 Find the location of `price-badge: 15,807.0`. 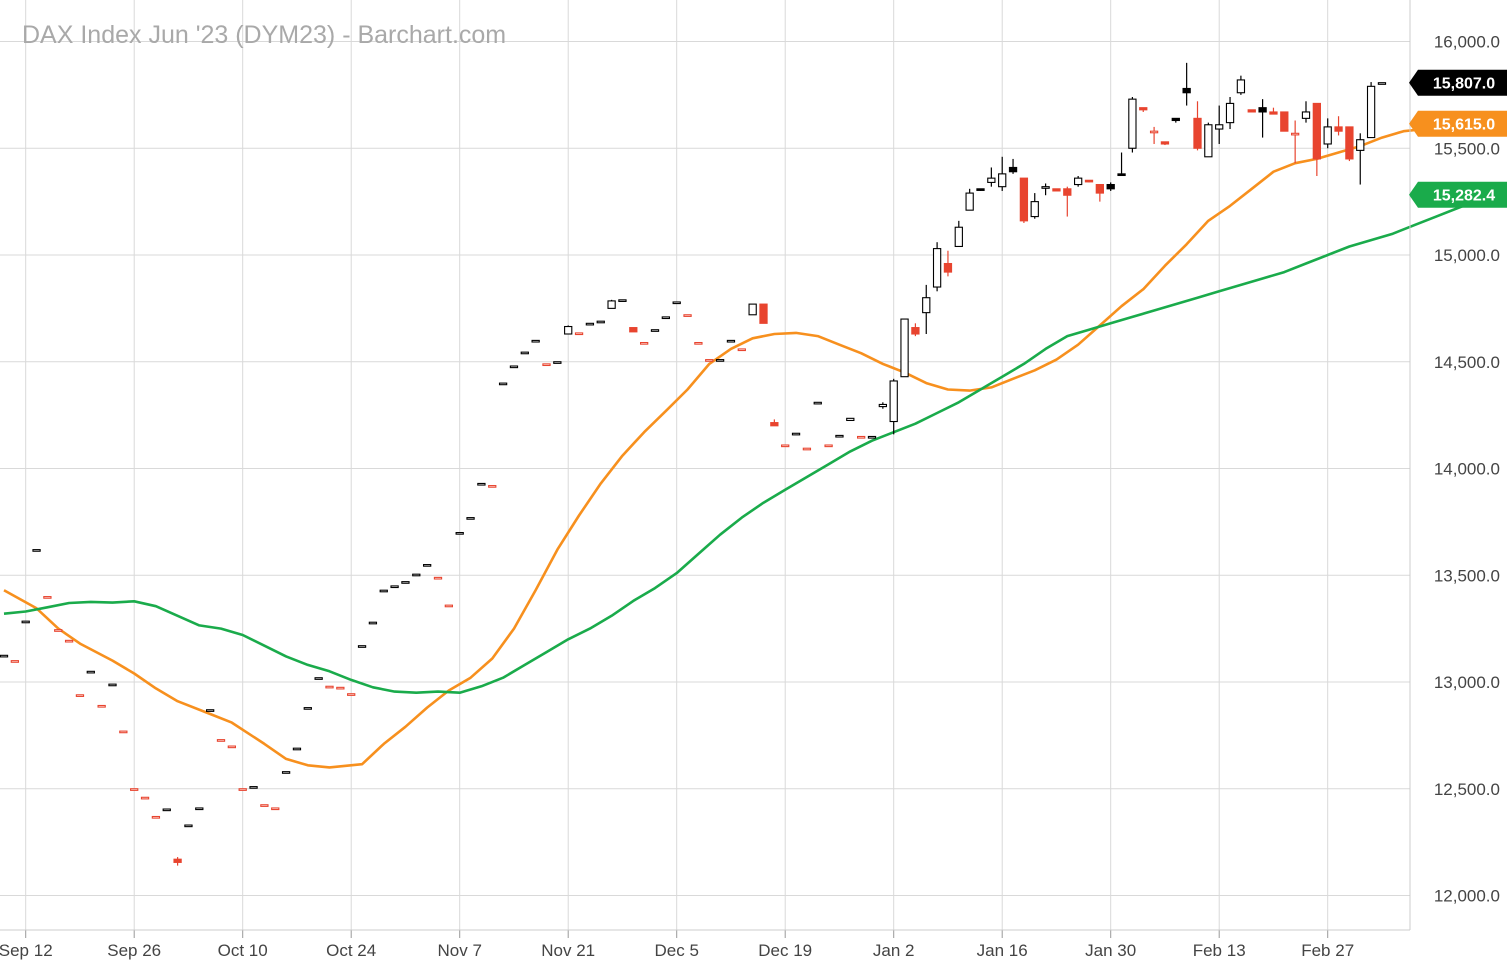

price-badge: 15,807.0 is located at coordinates (1458, 82).